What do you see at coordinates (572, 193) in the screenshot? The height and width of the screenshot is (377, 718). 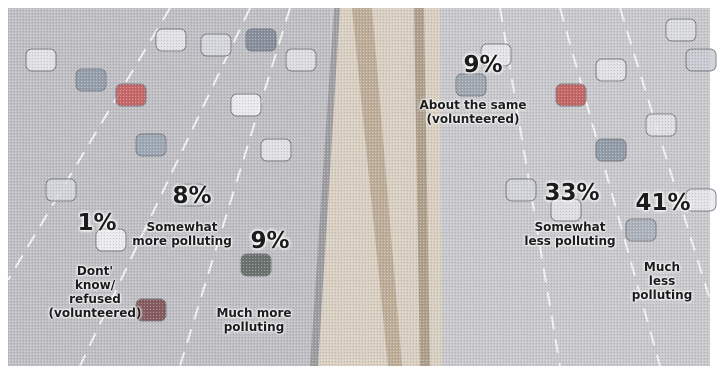 I see `slice-value-label: 33%` at bounding box center [572, 193].